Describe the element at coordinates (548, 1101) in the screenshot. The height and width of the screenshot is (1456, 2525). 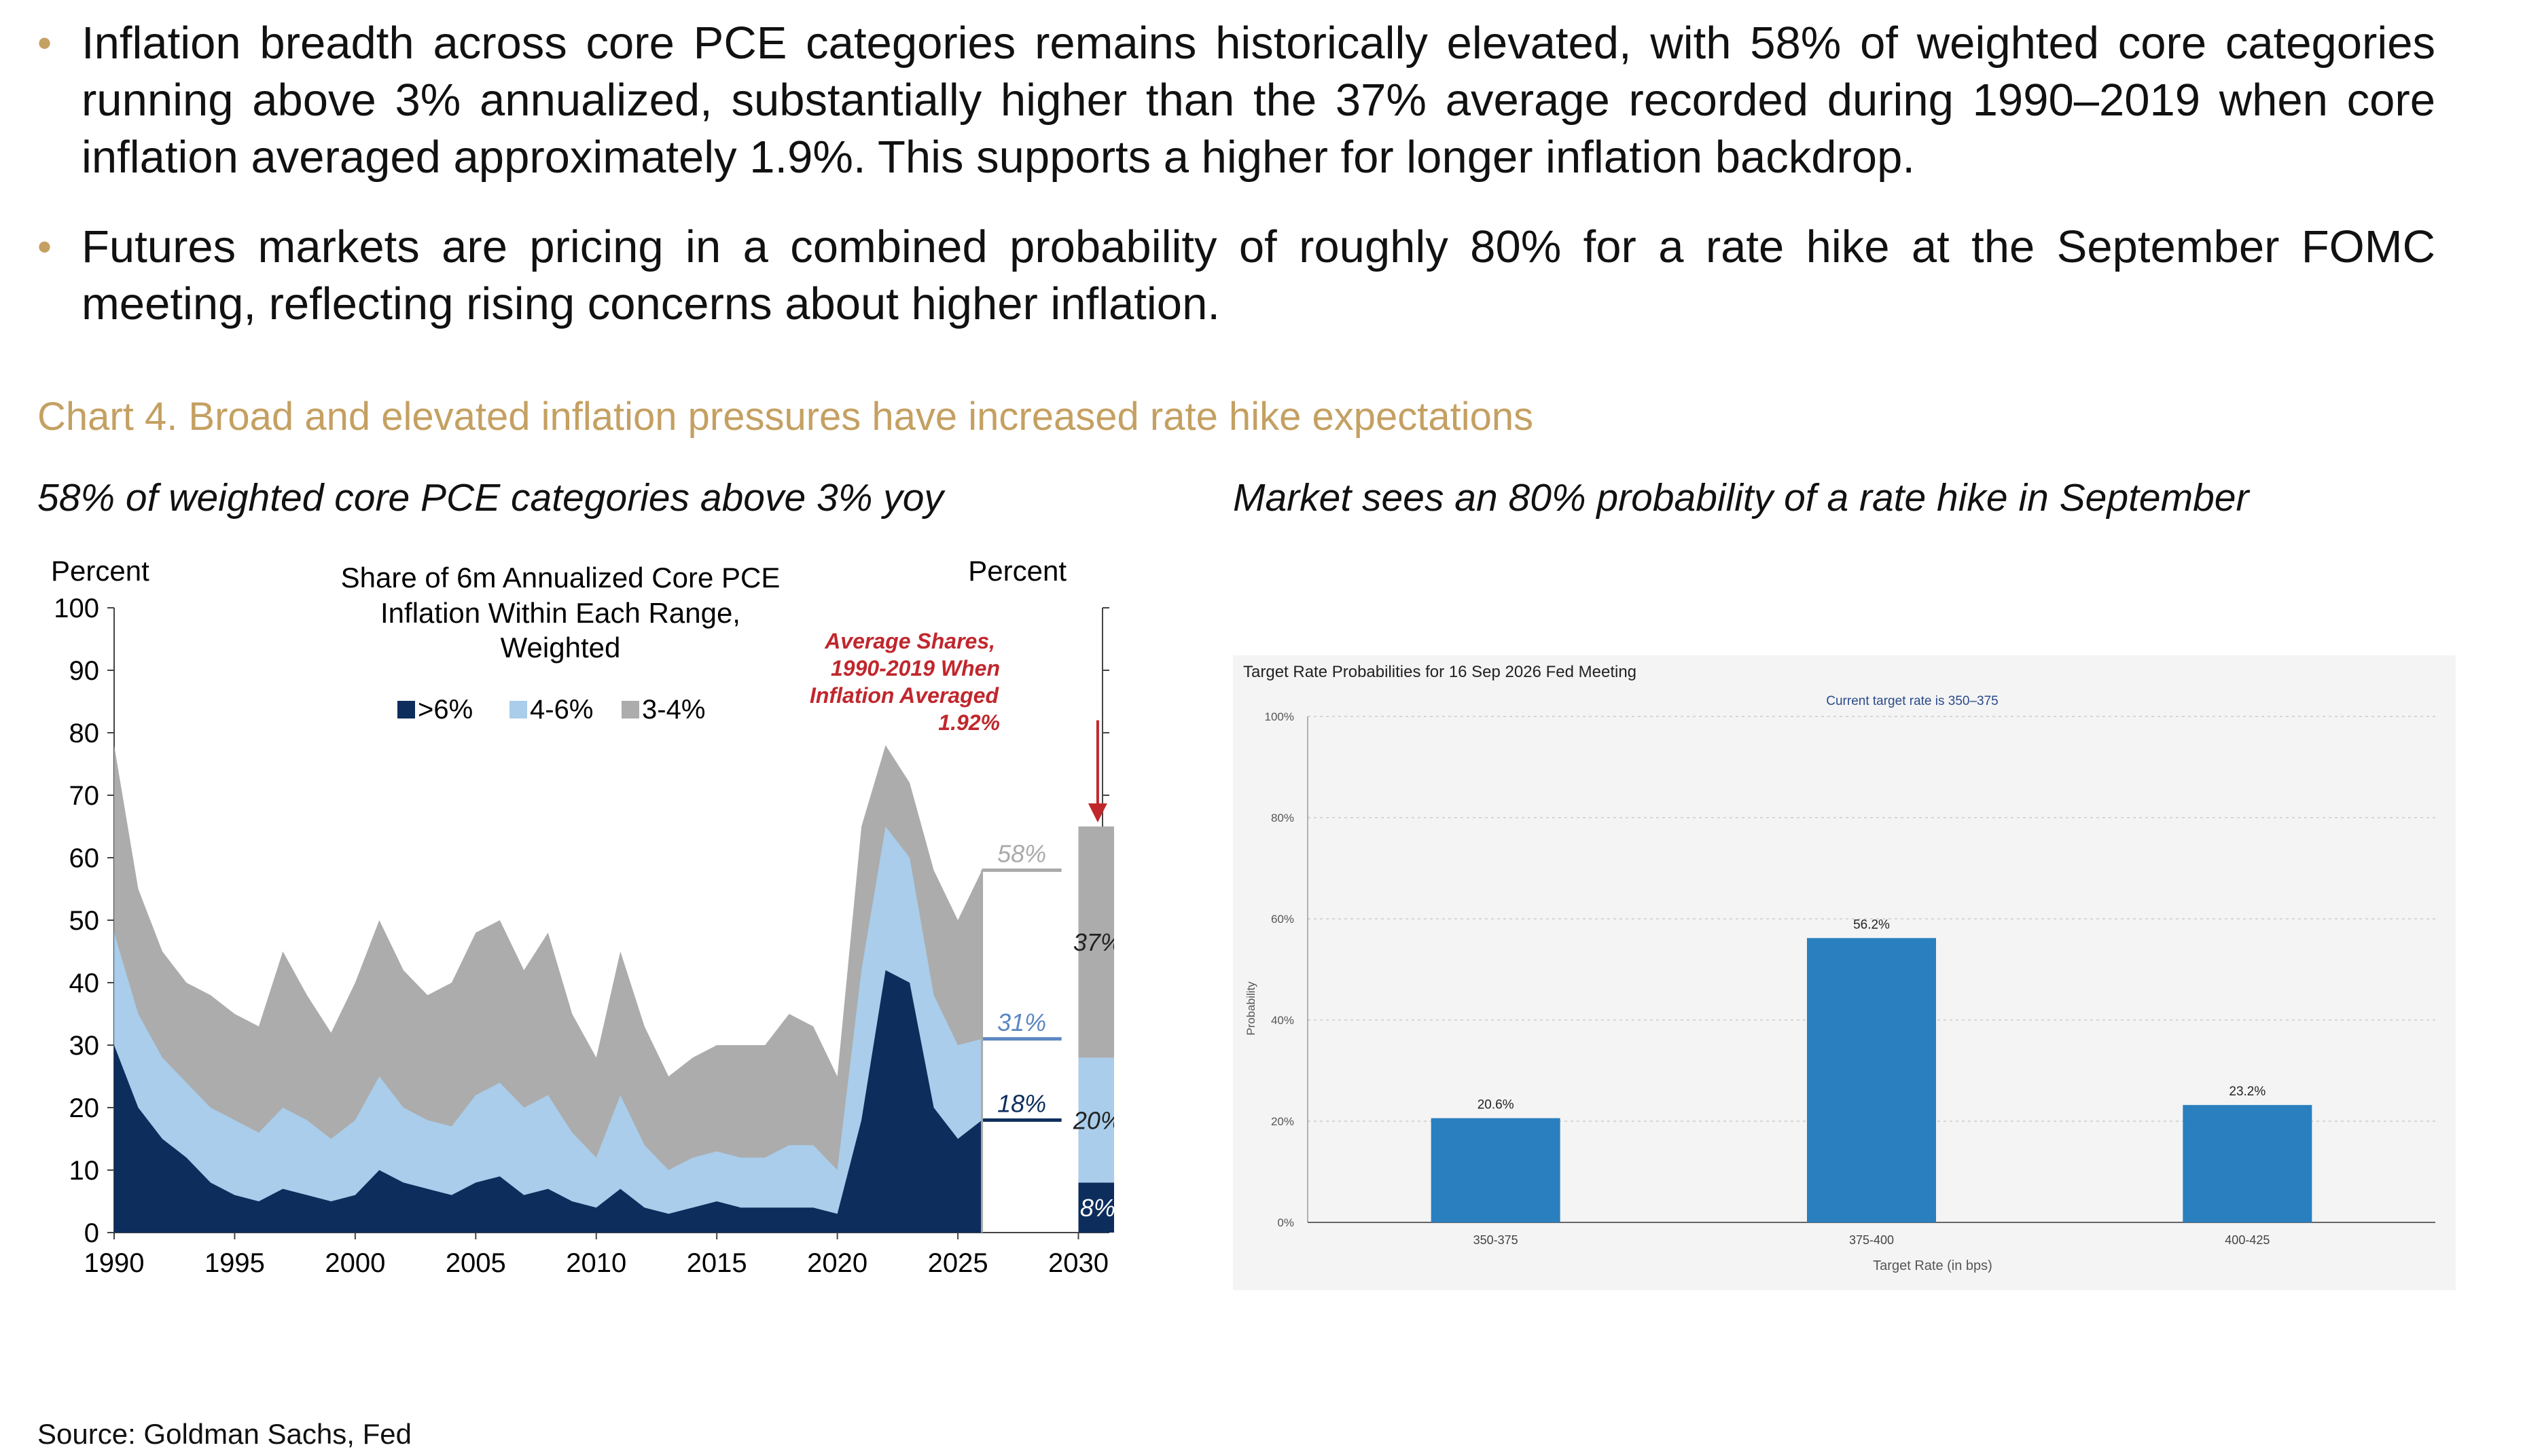
I see `area-series->6%` at that location.